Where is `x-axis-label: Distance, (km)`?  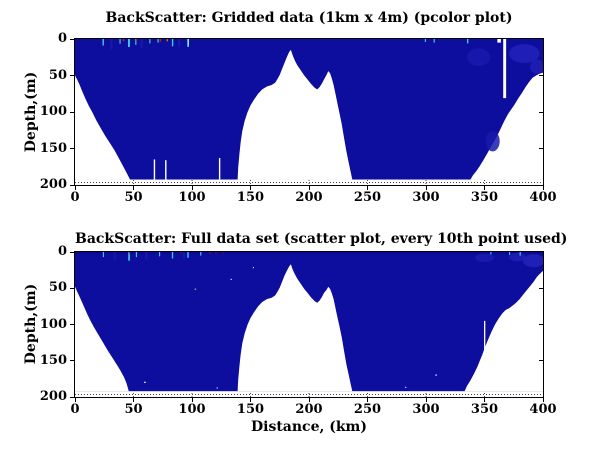 x-axis-label: Distance, (km) is located at coordinates (309, 427).